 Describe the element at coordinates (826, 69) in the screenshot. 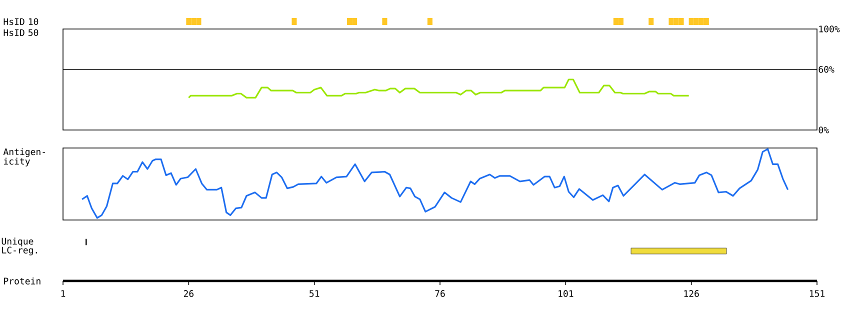

I see `y-tick-label: 60%` at that location.